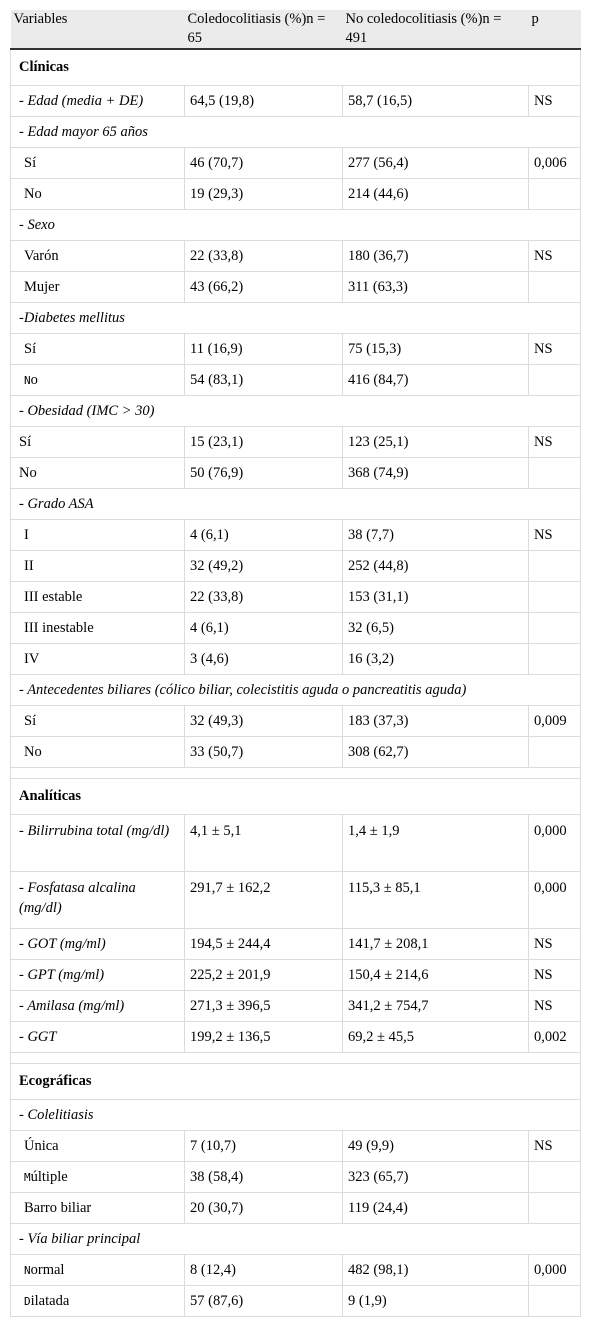 Image resolution: width=590 pixels, height=1317 pixels. What do you see at coordinates (263, 1037) in the screenshot?
I see `value-coledocolitiasis: 199,2 ± 136,5` at bounding box center [263, 1037].